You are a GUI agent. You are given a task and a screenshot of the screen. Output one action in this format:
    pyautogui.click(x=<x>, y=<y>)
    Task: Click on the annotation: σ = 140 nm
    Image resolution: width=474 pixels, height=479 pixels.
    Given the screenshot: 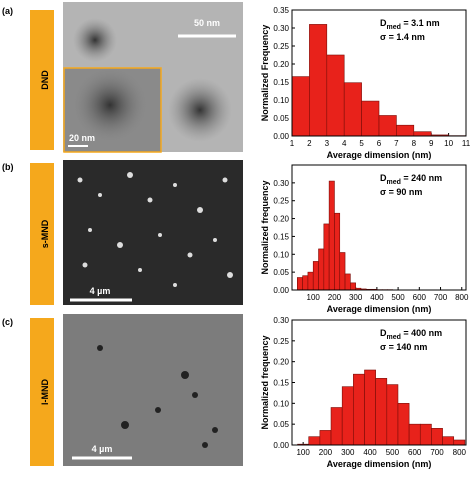 What is the action you would take?
    pyautogui.click(x=403, y=347)
    